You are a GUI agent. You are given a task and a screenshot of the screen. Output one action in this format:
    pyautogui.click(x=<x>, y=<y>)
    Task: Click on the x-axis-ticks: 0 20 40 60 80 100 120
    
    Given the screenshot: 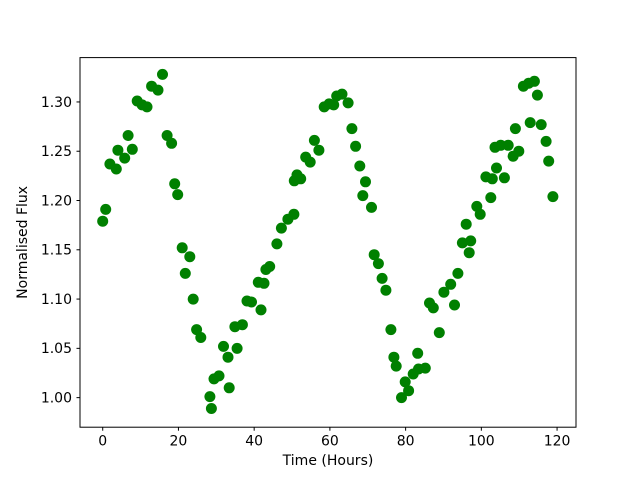 What is the action you would take?
    pyautogui.click(x=334, y=438)
    